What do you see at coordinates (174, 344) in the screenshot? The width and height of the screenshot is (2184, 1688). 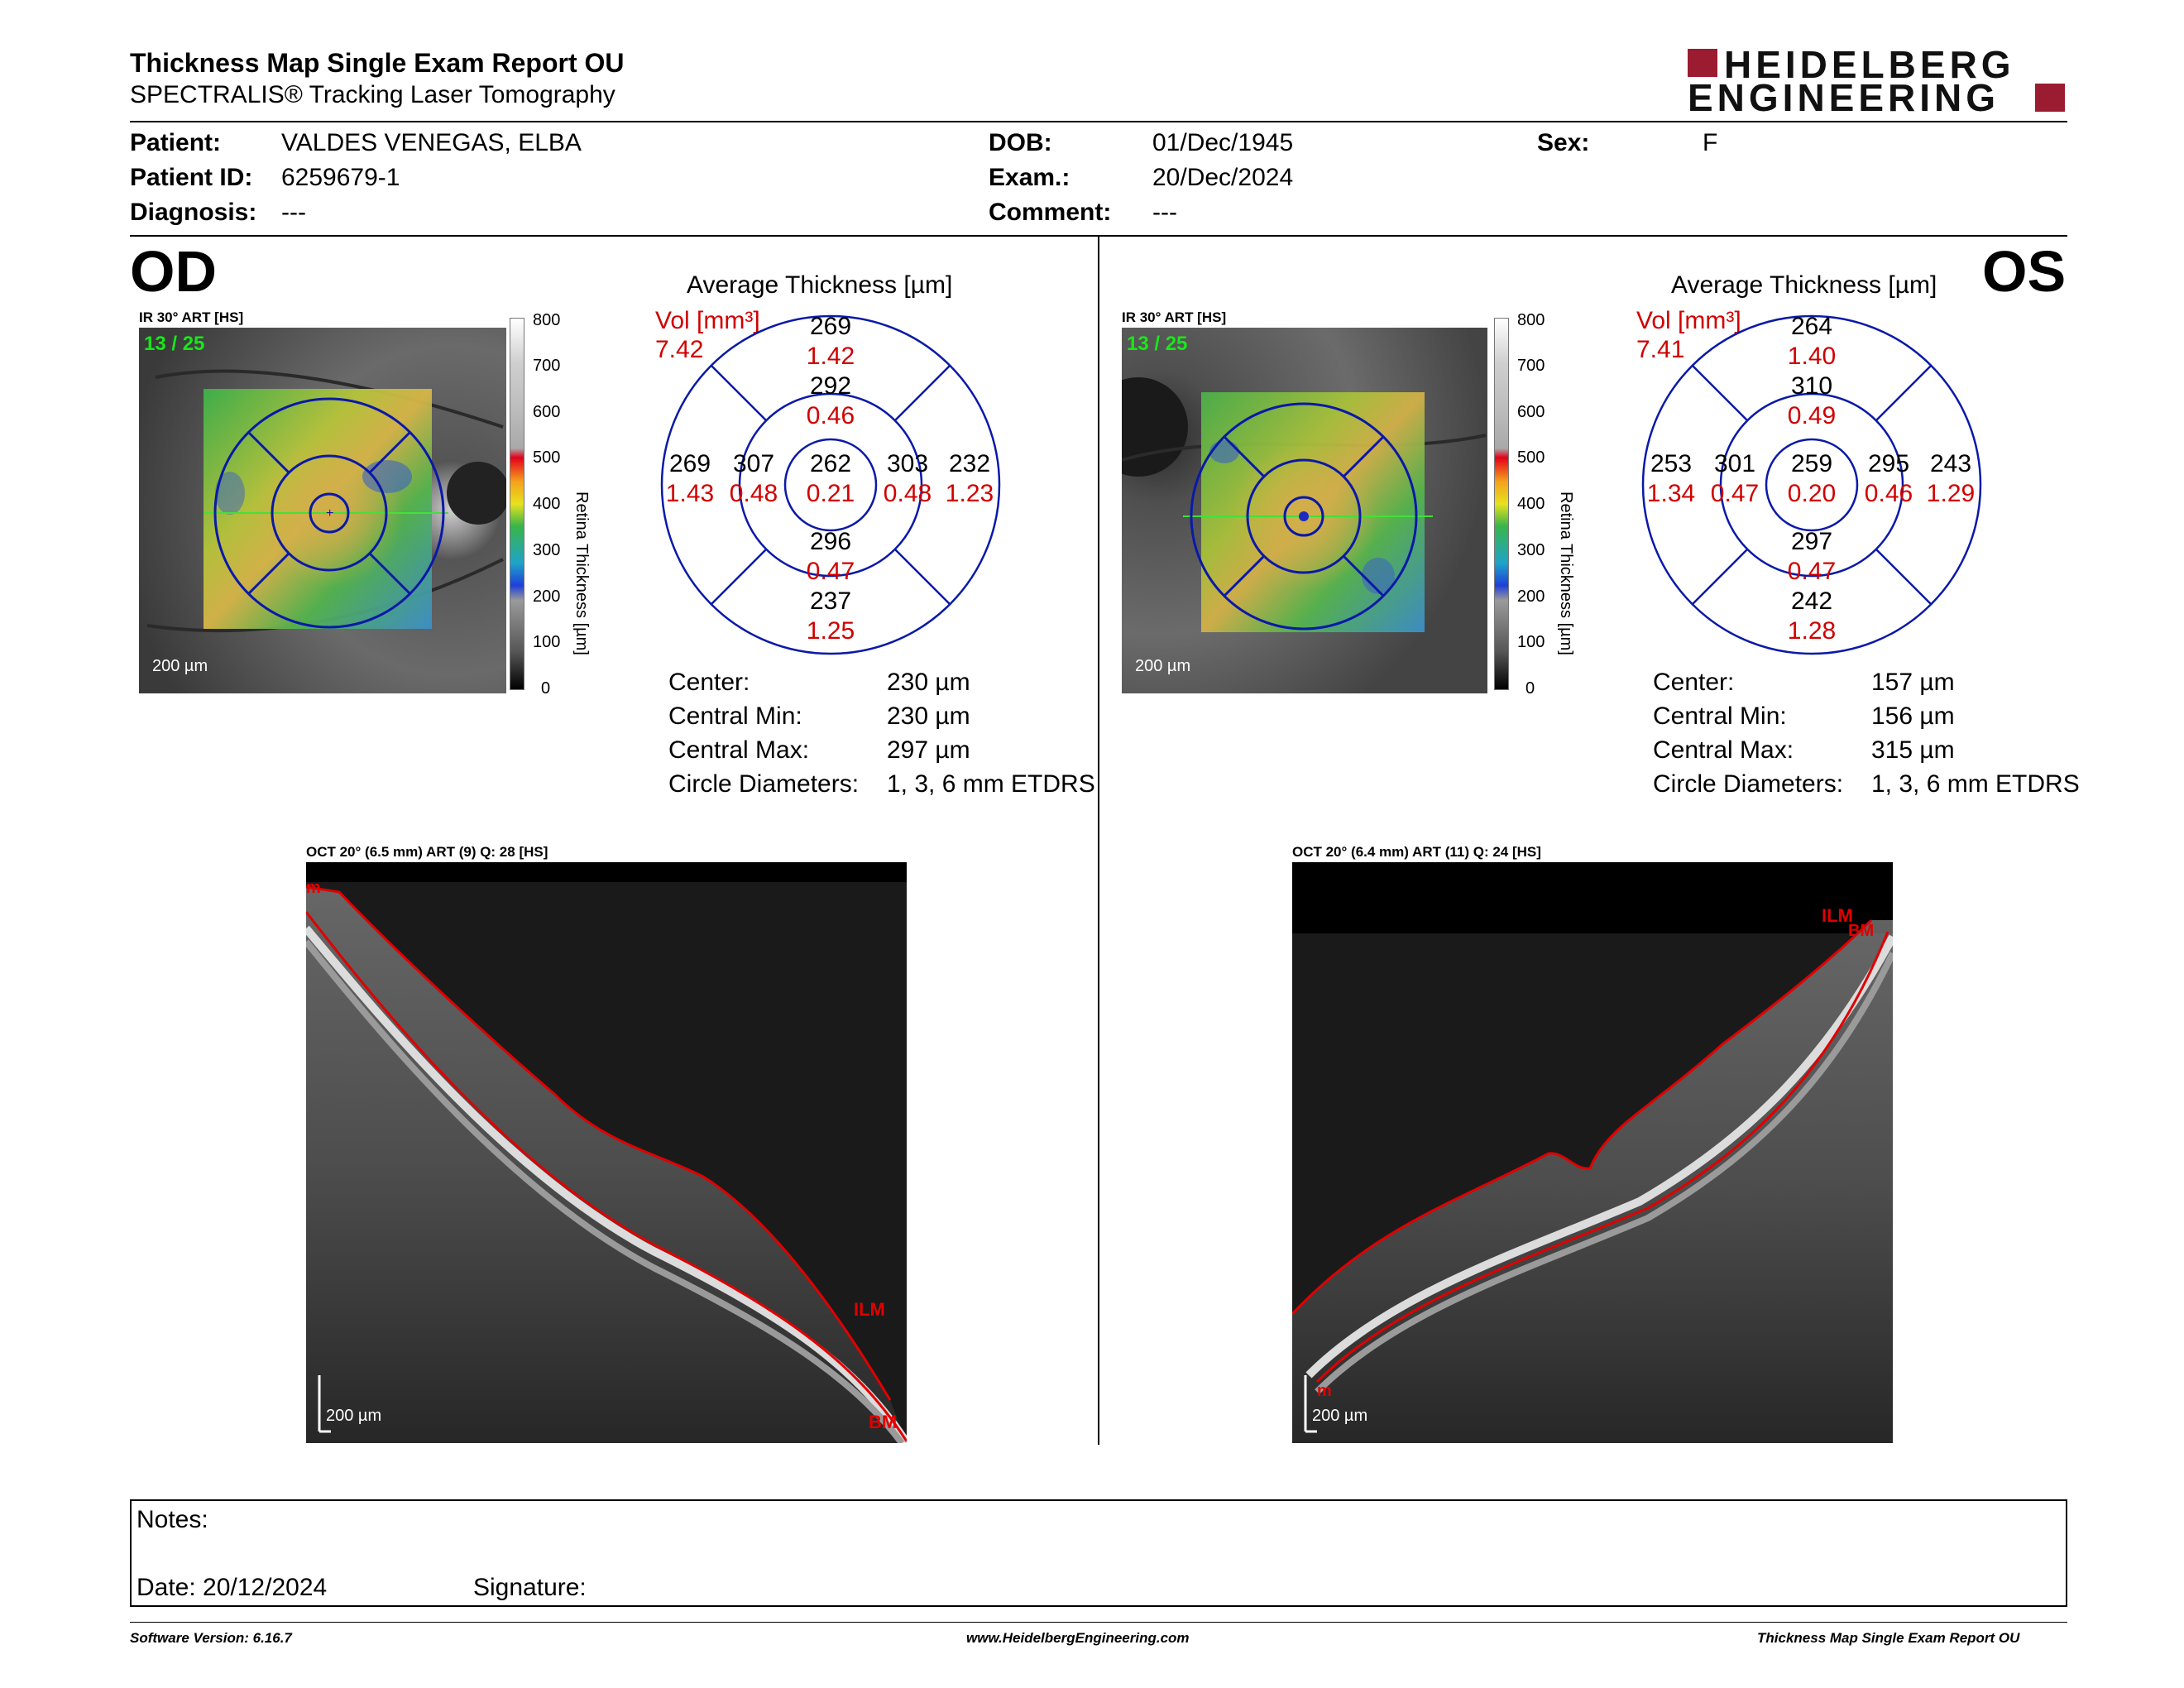 I see `od-frame-counter: 13 / 25` at bounding box center [174, 344].